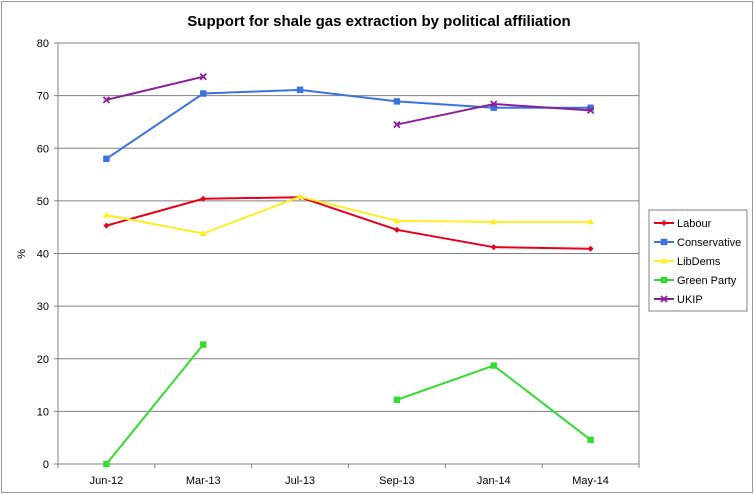 This screenshot has height=494, width=754. I want to click on legend-item: Labour, so click(683, 224).